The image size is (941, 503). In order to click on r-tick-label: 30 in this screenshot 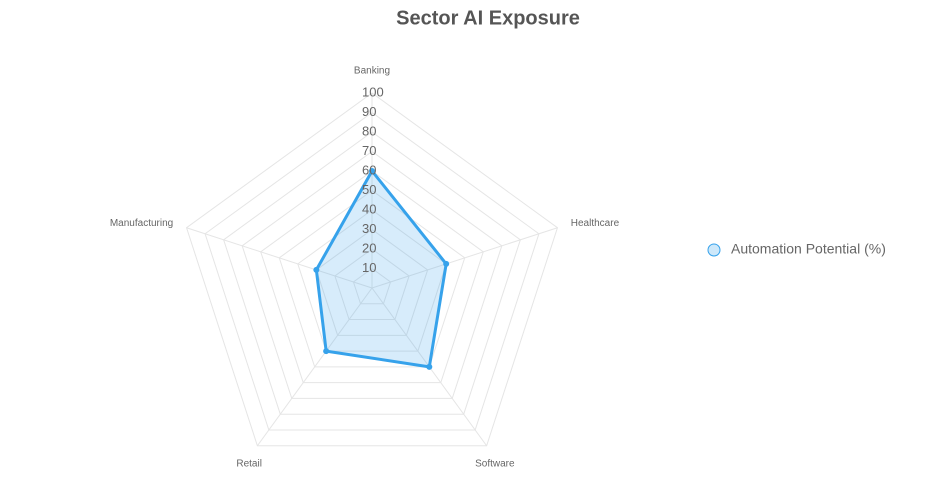, I will do `click(369, 228)`.